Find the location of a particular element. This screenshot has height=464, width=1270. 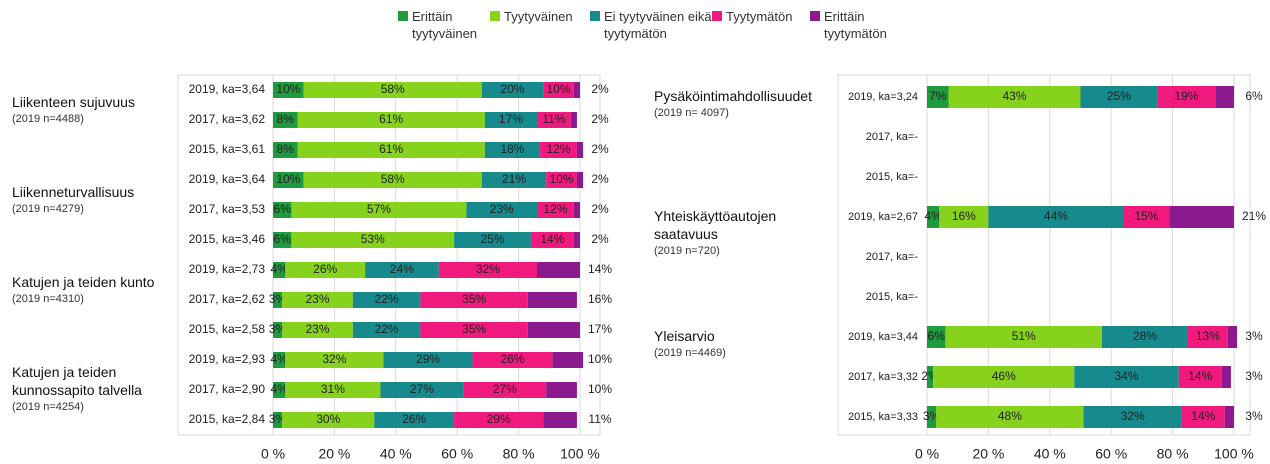

x-tick-label: 100 % is located at coordinates (580, 454).